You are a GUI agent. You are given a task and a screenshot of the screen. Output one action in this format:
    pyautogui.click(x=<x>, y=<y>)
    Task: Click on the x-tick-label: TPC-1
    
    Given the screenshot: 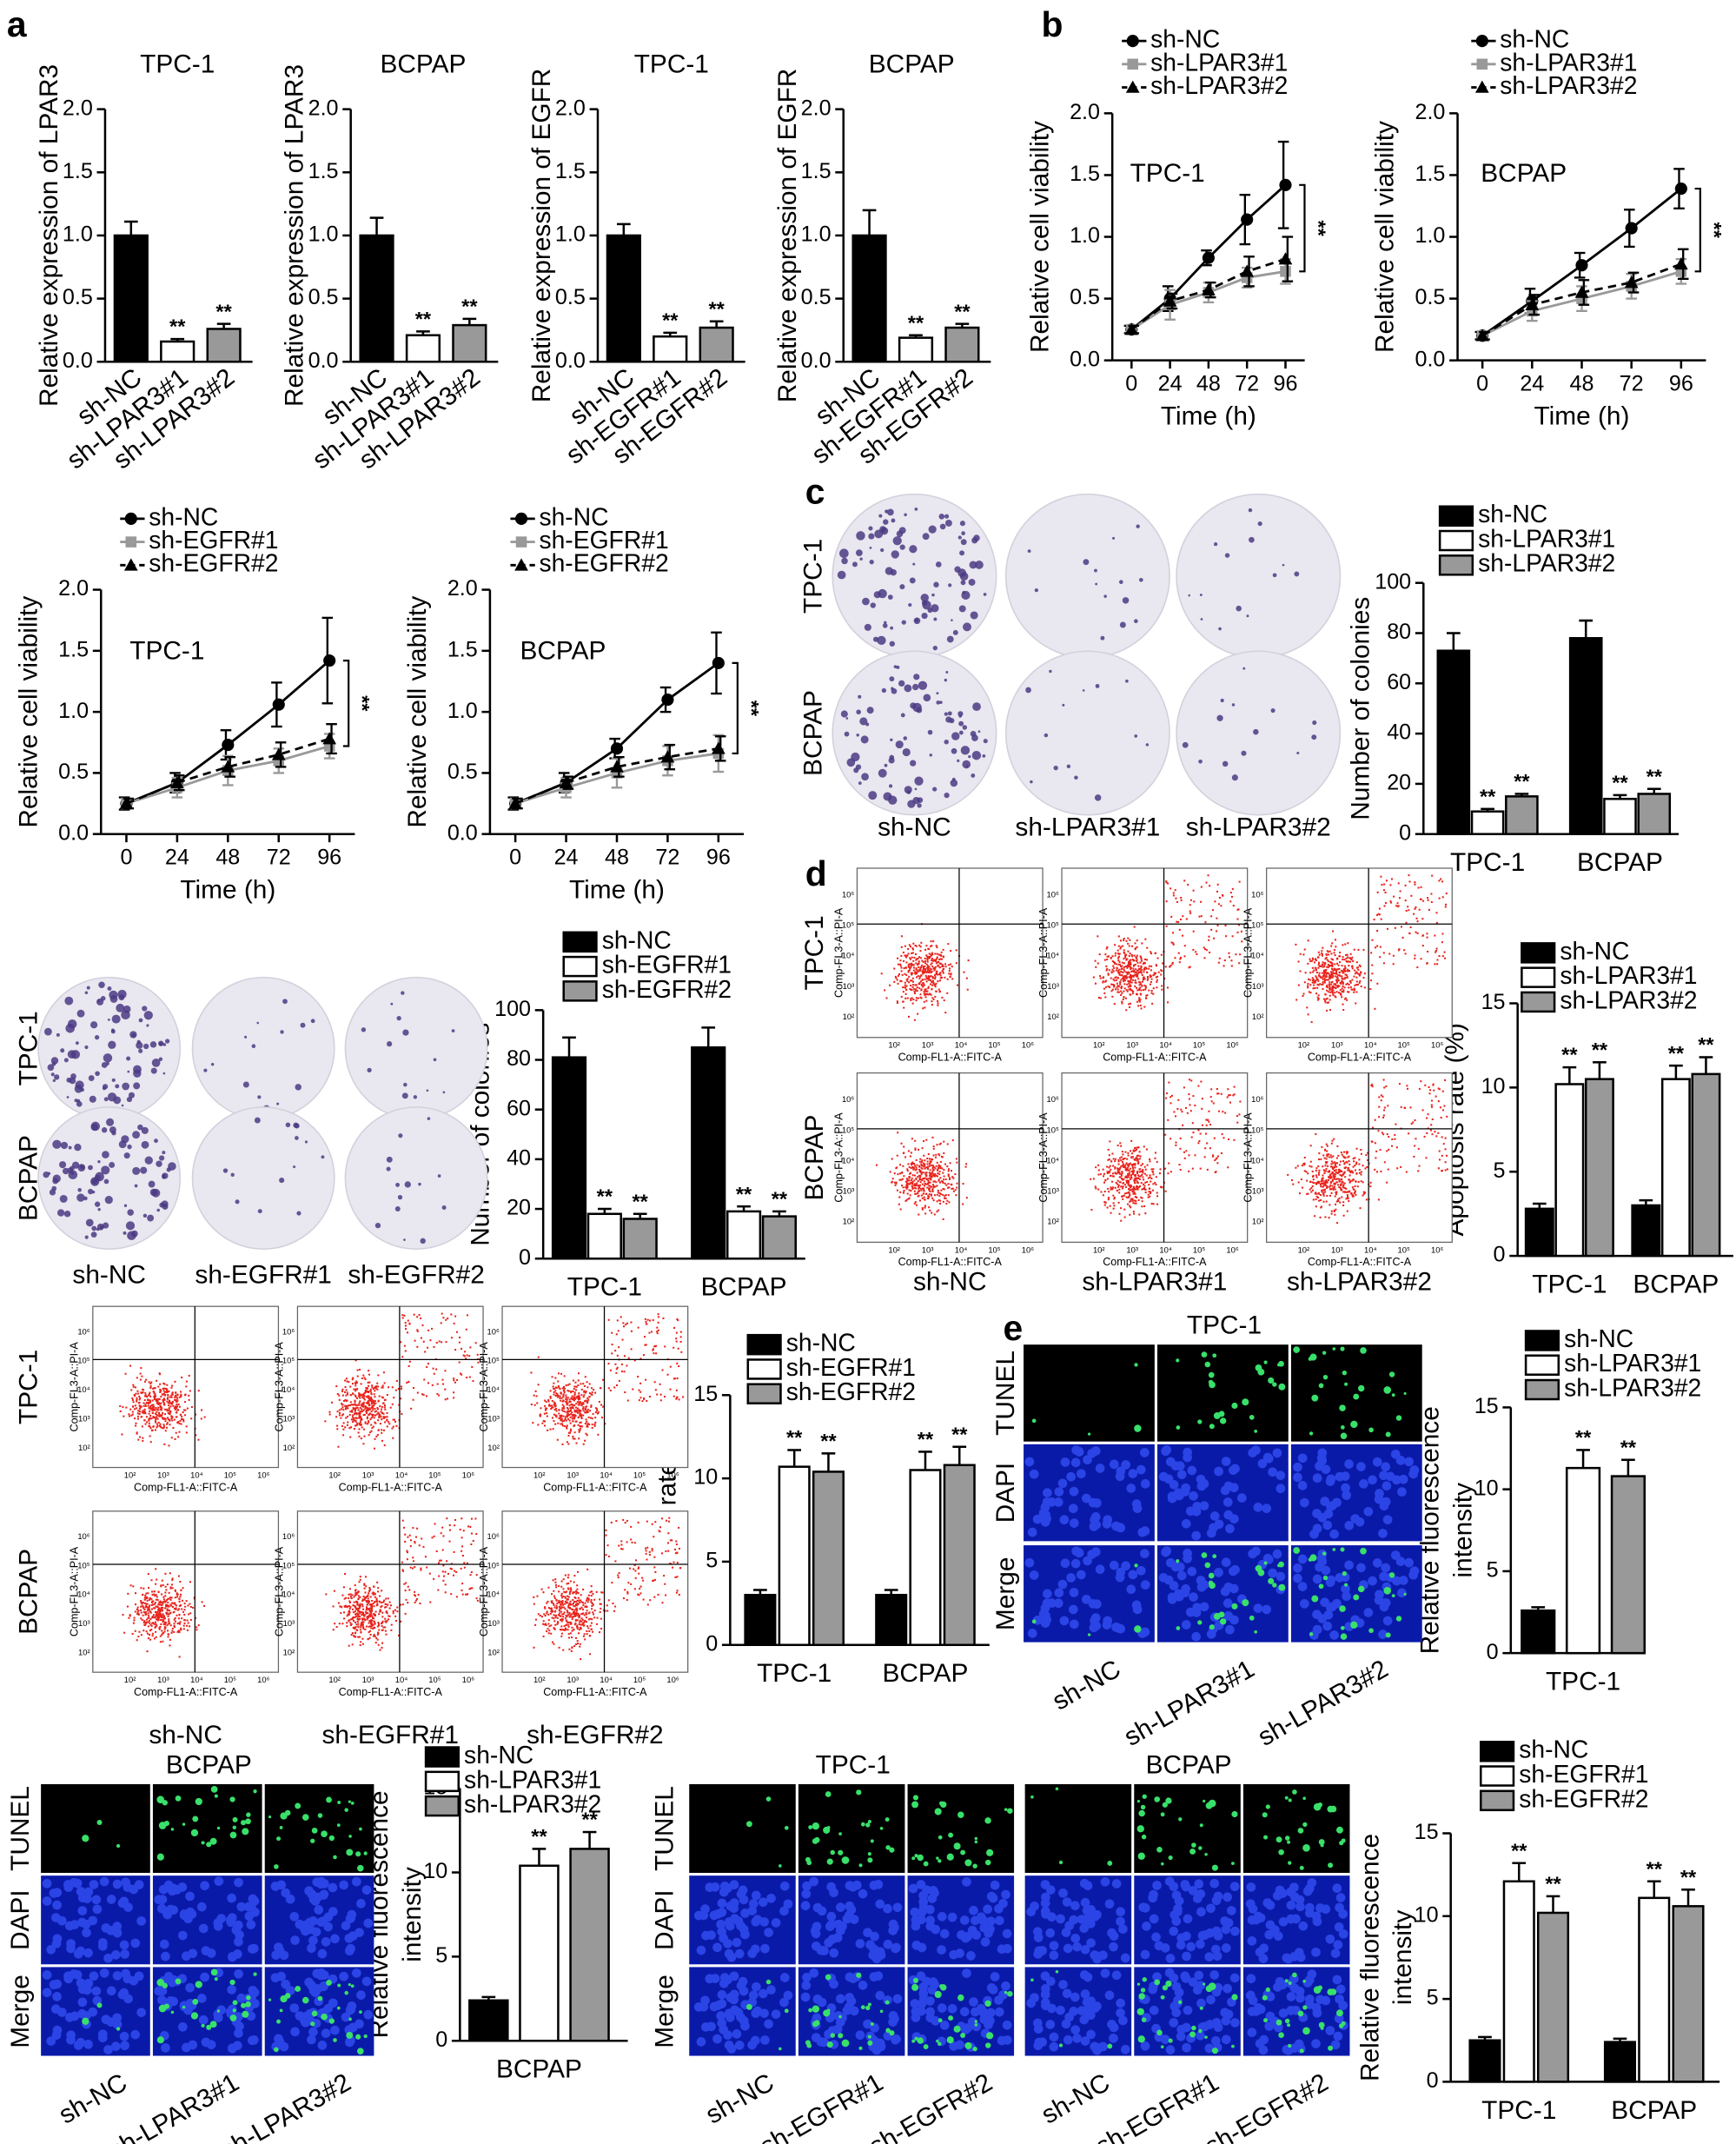 What is the action you would take?
    pyautogui.click(x=1487, y=862)
    